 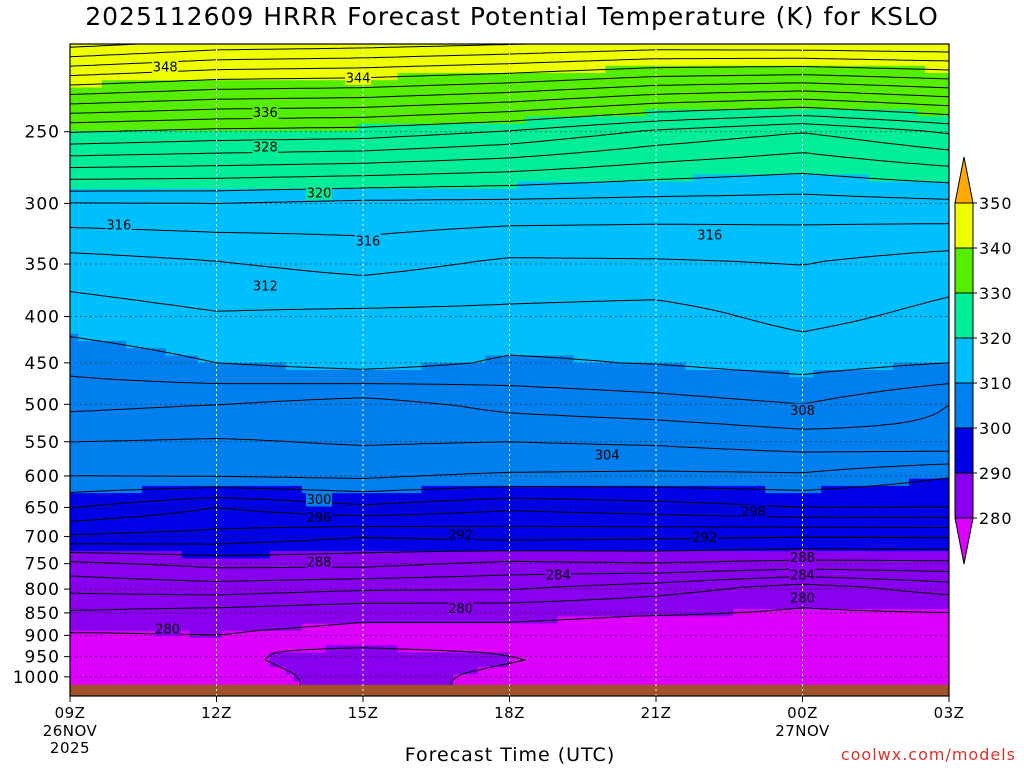 I want to click on x-date-label: 26NOV, so click(x=70, y=731).